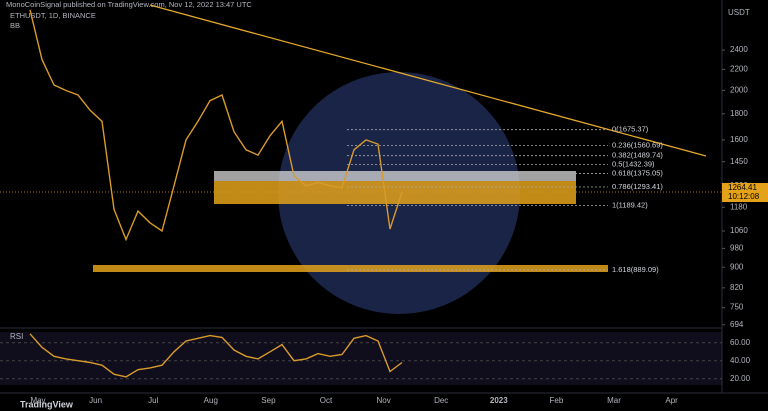  What do you see at coordinates (637, 144) in the screenshot?
I see `fib-label: 0.236(1560.69)` at bounding box center [637, 144].